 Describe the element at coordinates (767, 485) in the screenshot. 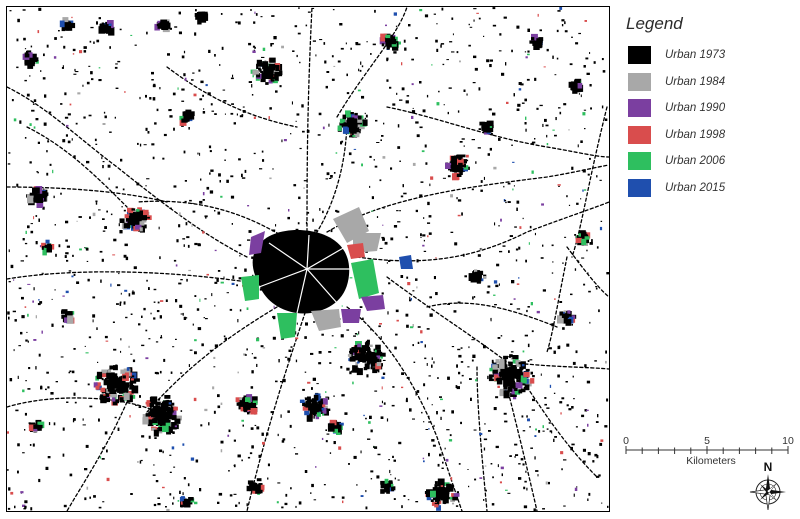

I see `north-arrow-icon: N` at that location.